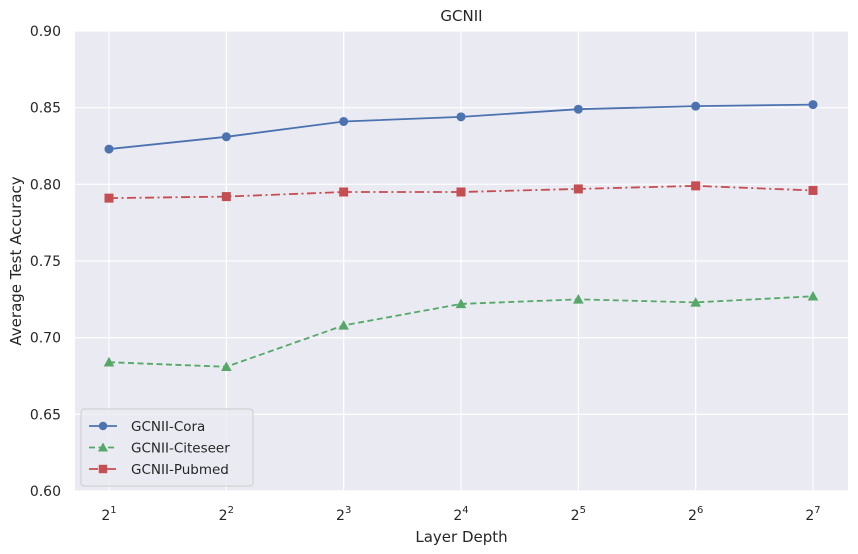 This screenshot has width=858, height=554. Describe the element at coordinates (45, 339) in the screenshot. I see `y-tick-label: 0.70` at that location.